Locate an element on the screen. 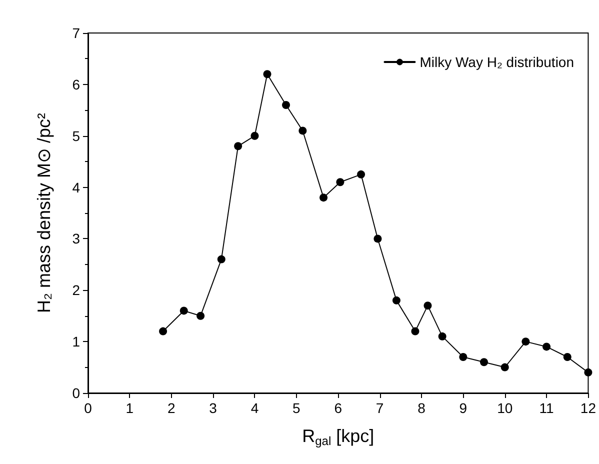 The height and width of the screenshot is (464, 599). x-tick-label: 10 is located at coordinates (505, 408).